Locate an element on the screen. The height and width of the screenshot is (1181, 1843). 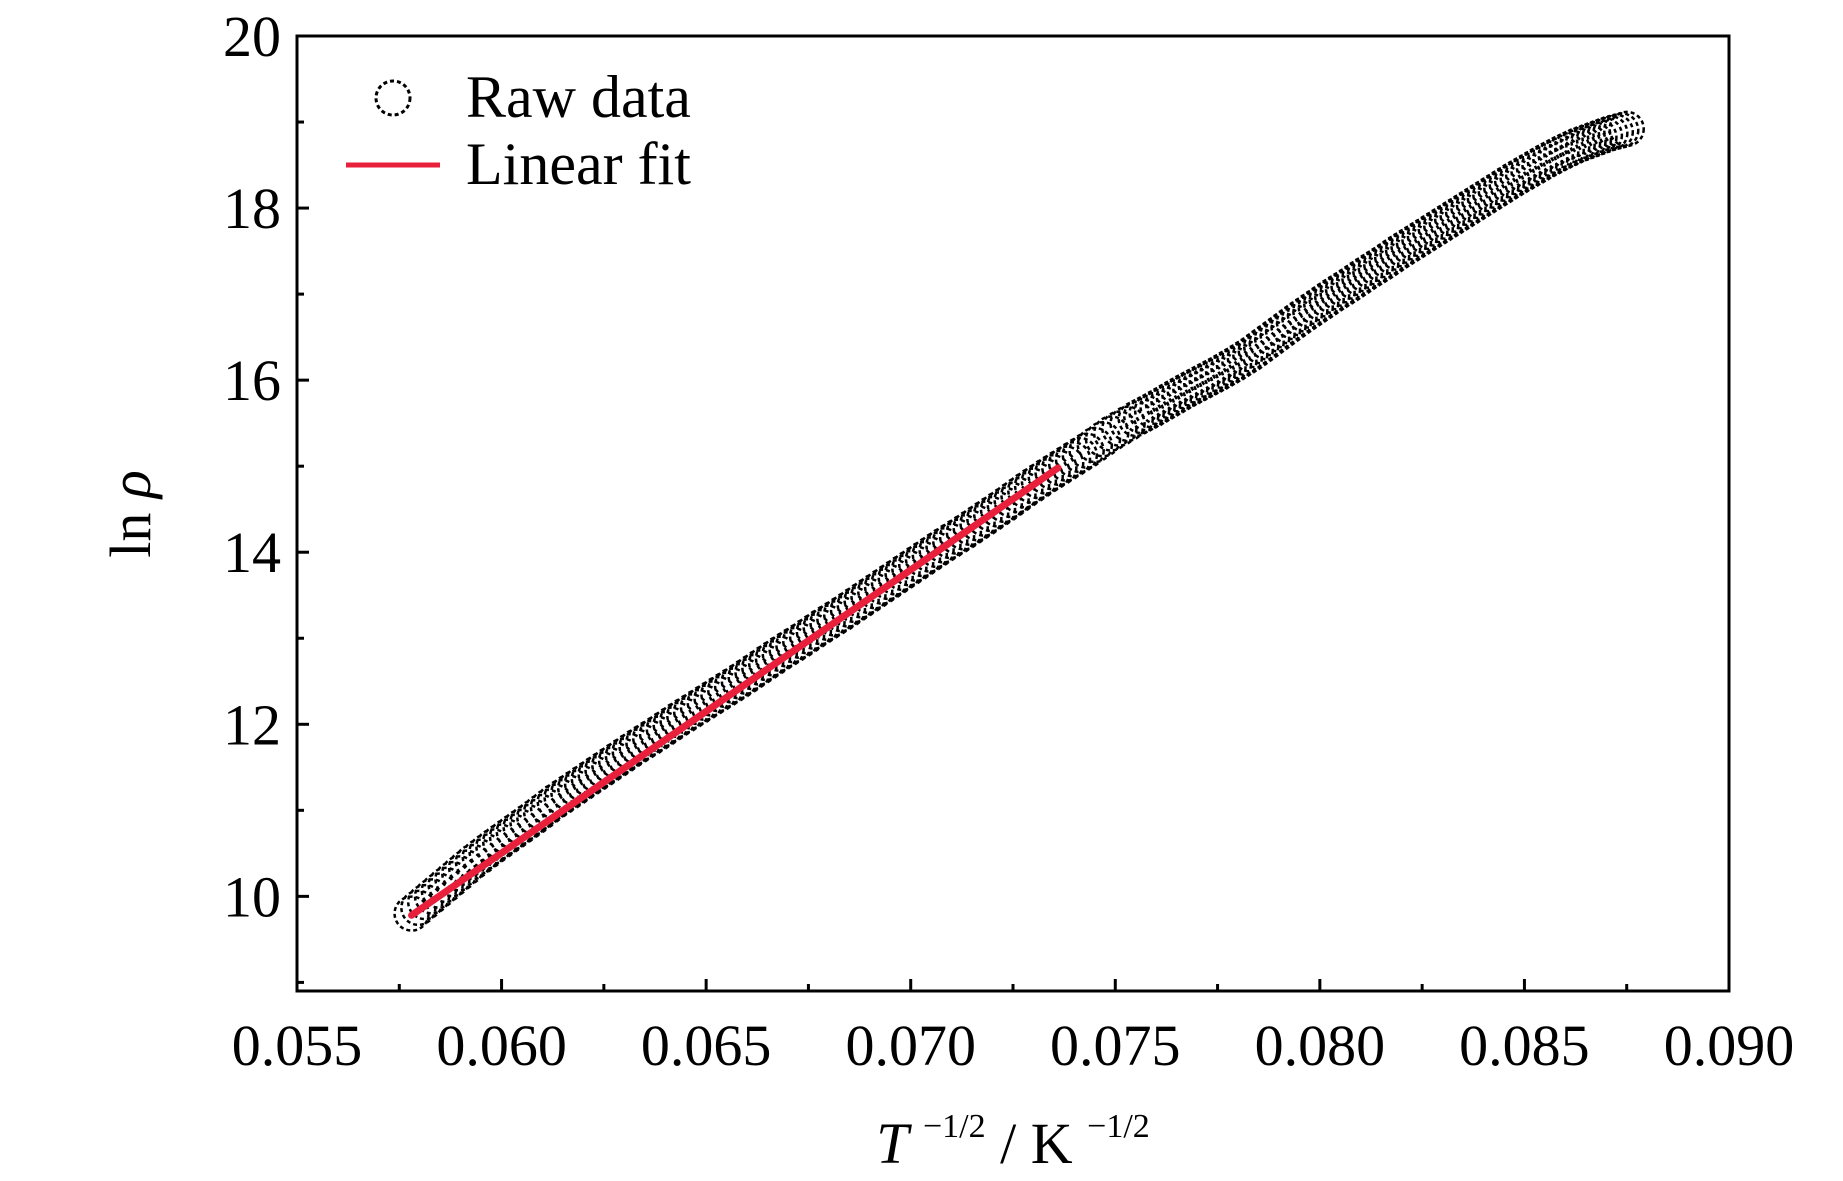
x-axis-label: T −1/2 / K −1/2 is located at coordinates (1013, 1130).